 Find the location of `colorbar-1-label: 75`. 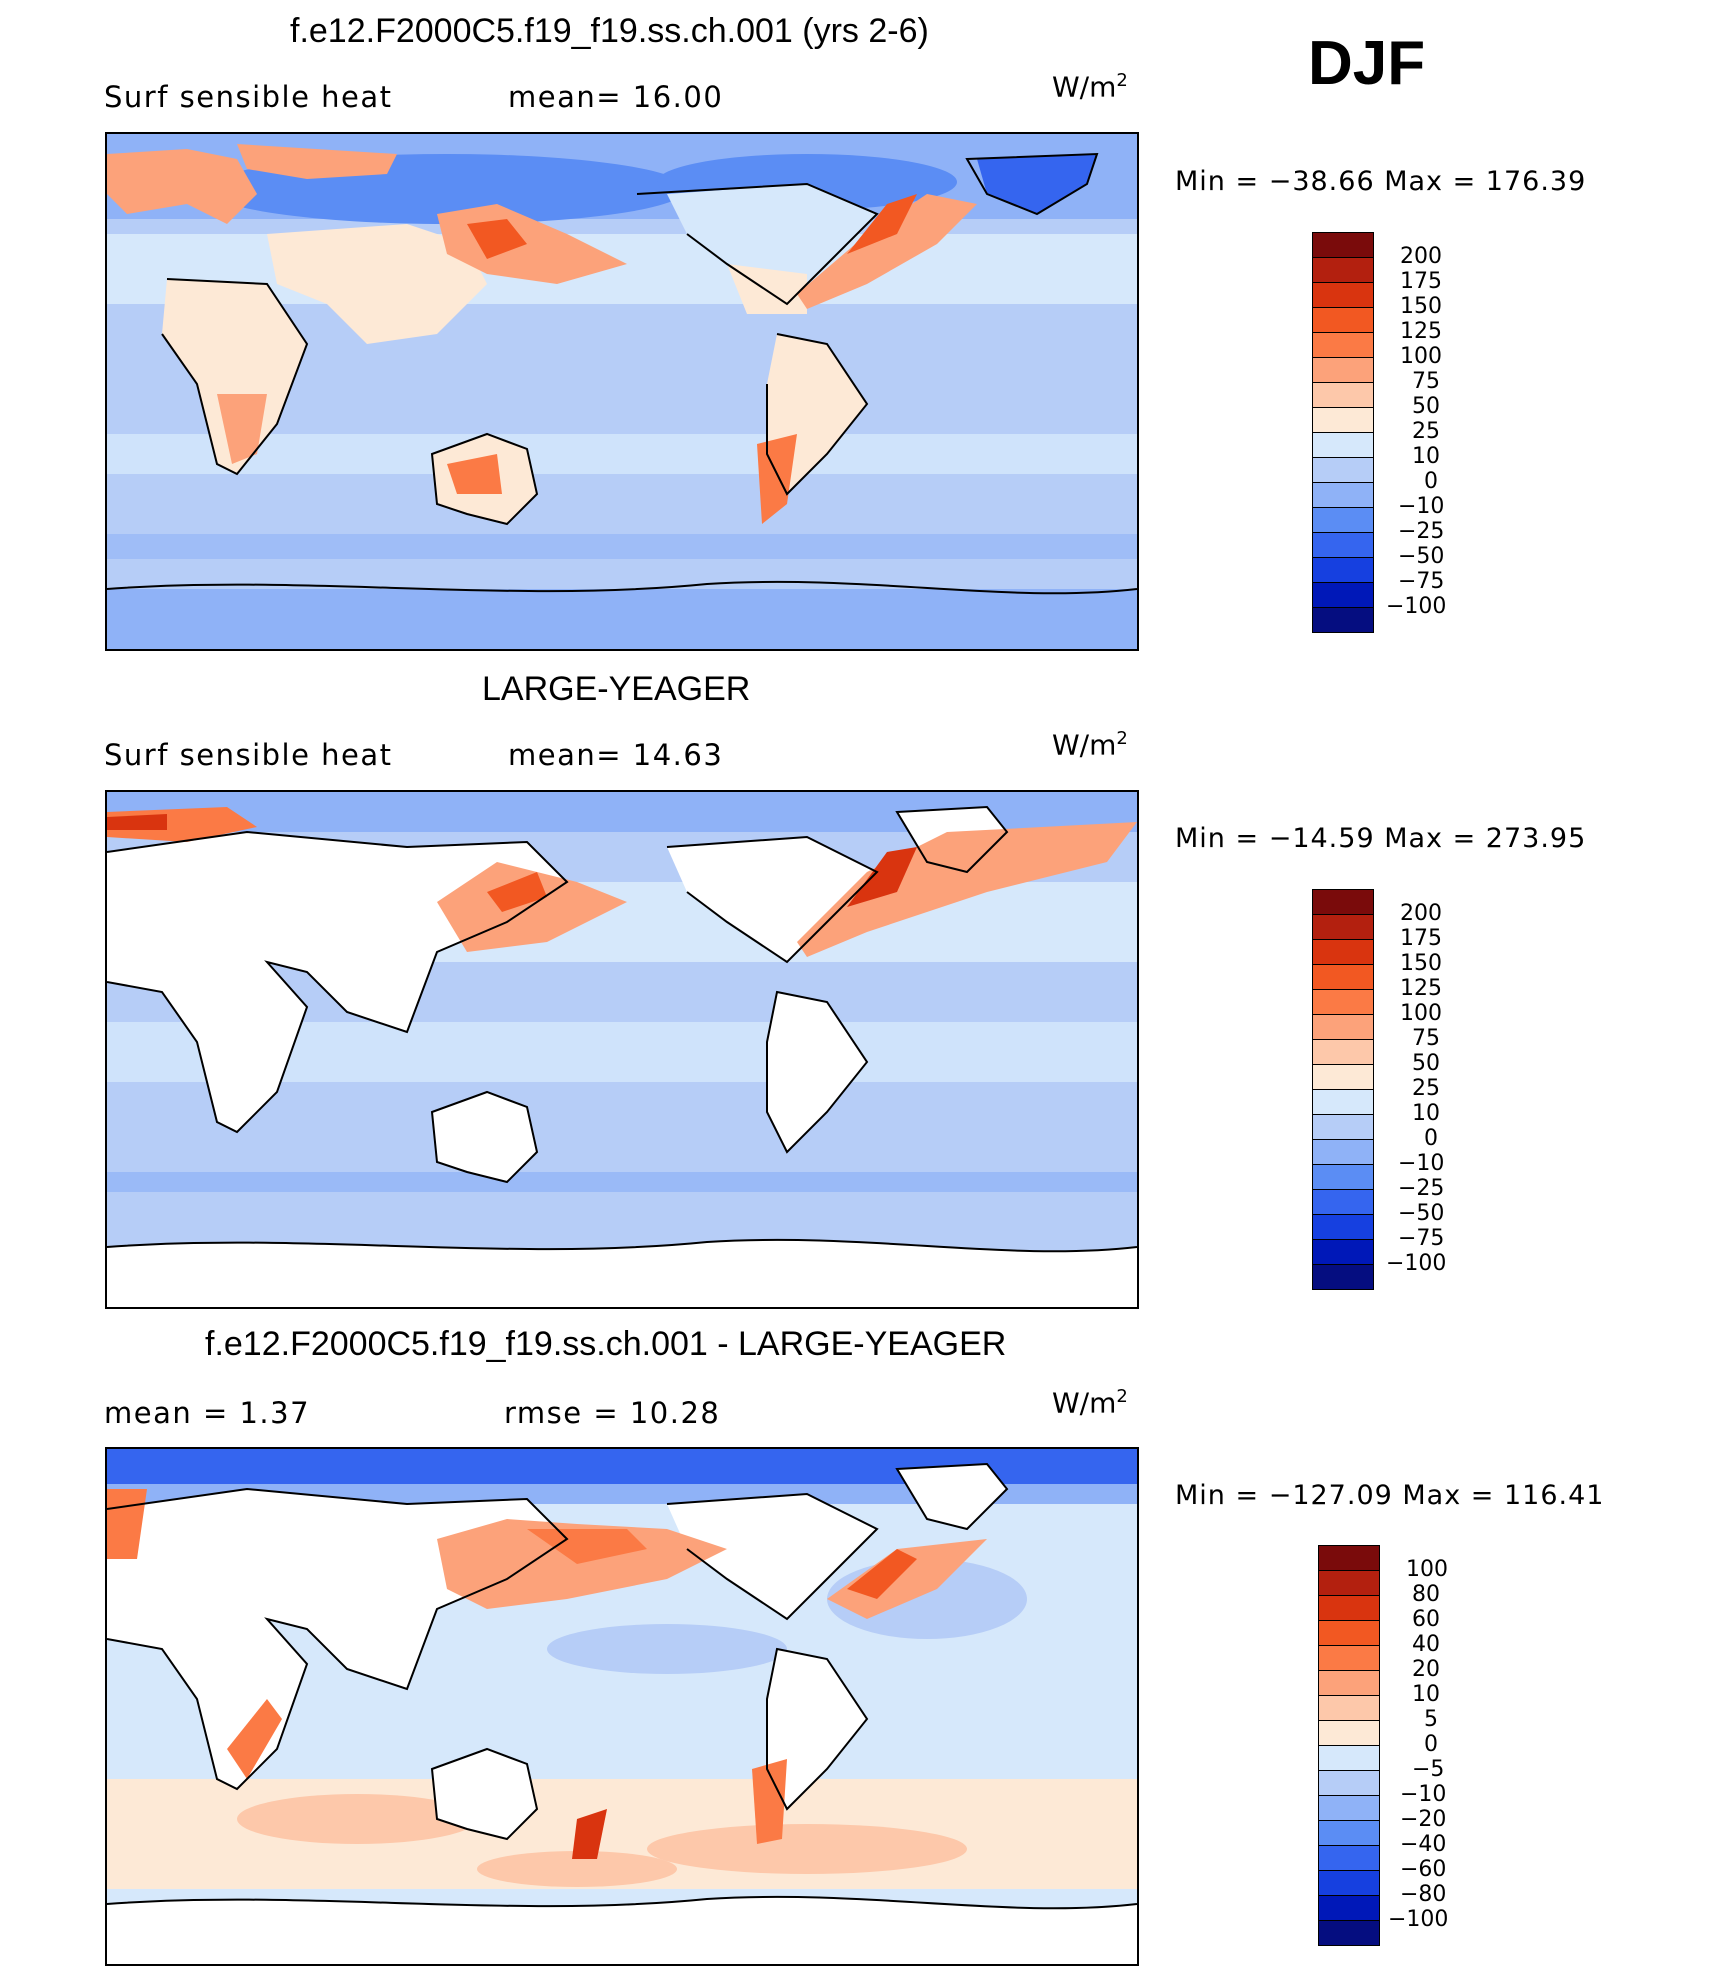

colorbar-1-label: 75 is located at coordinates (1426, 381).